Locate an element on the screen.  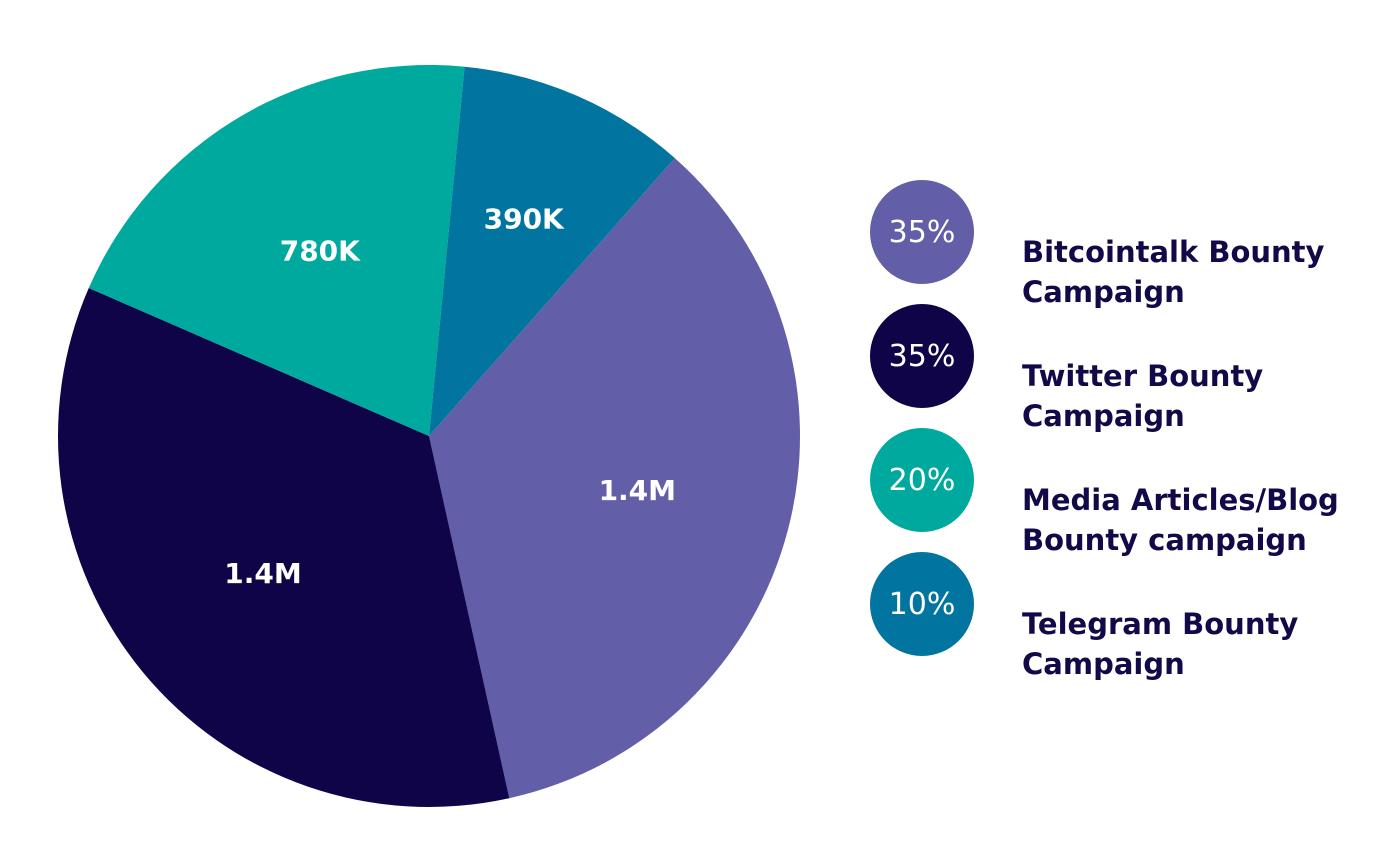
legend-label: Twitter Bounty Campaign is located at coordinates (1143, 396).